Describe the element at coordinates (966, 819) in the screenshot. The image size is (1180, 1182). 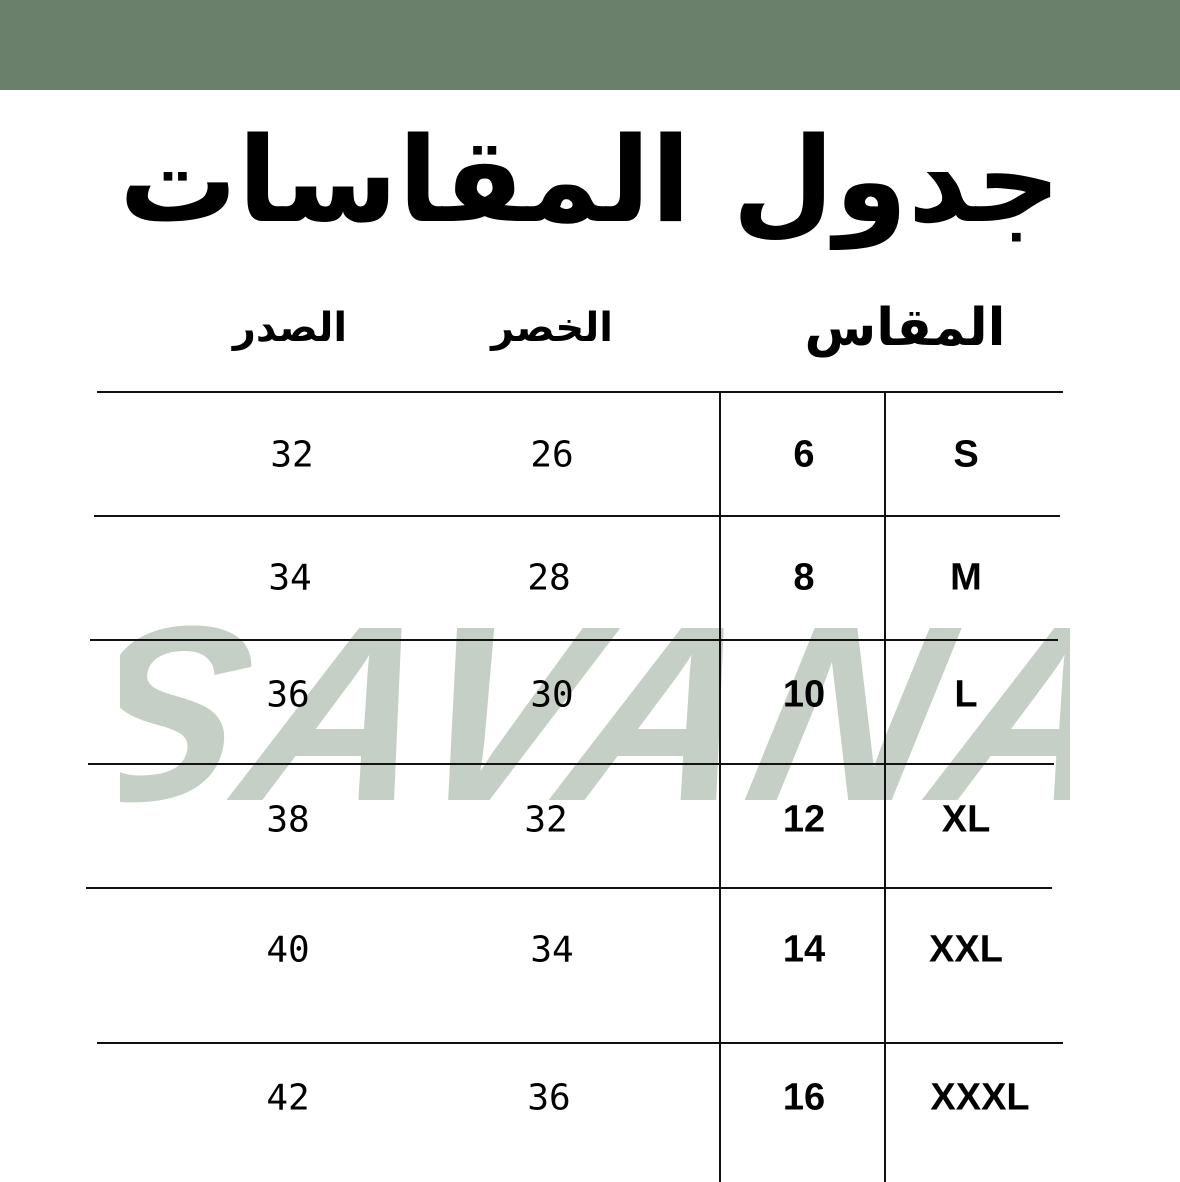
I see `cell-size: XL` at that location.